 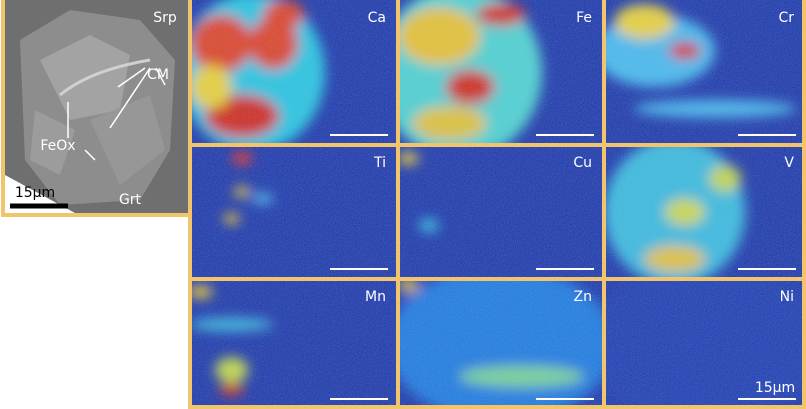 I want to click on element-map: Fe, so click(x=501, y=72).